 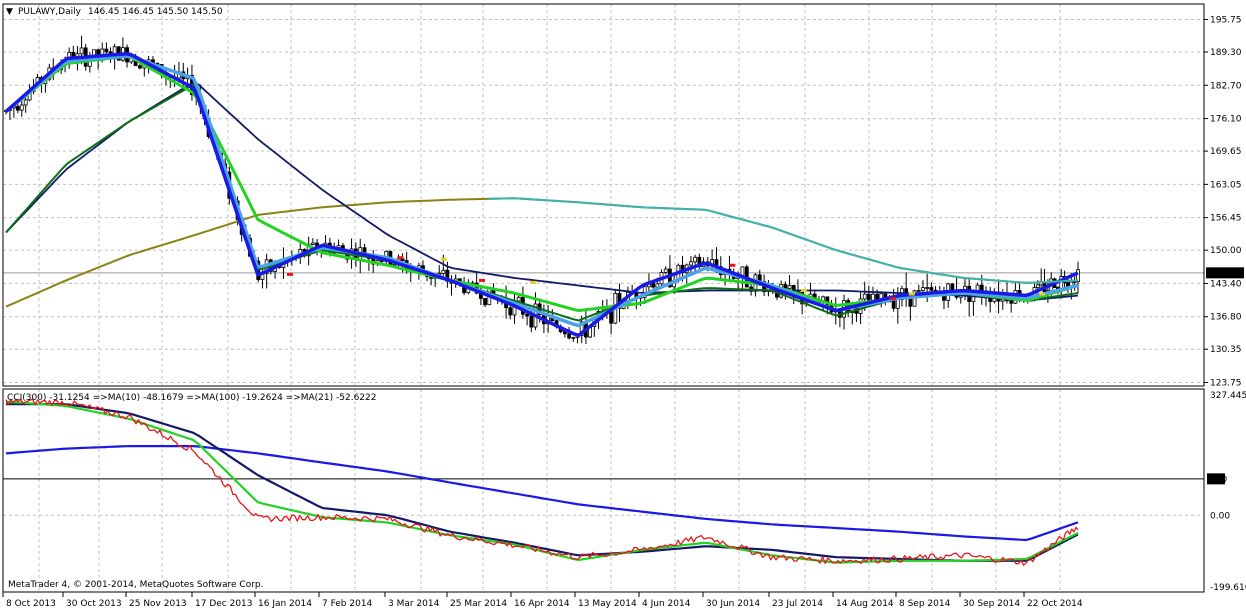 What do you see at coordinates (285, 604) in the screenshot?
I see `time-axis-label: 16 Jan 2014` at bounding box center [285, 604].